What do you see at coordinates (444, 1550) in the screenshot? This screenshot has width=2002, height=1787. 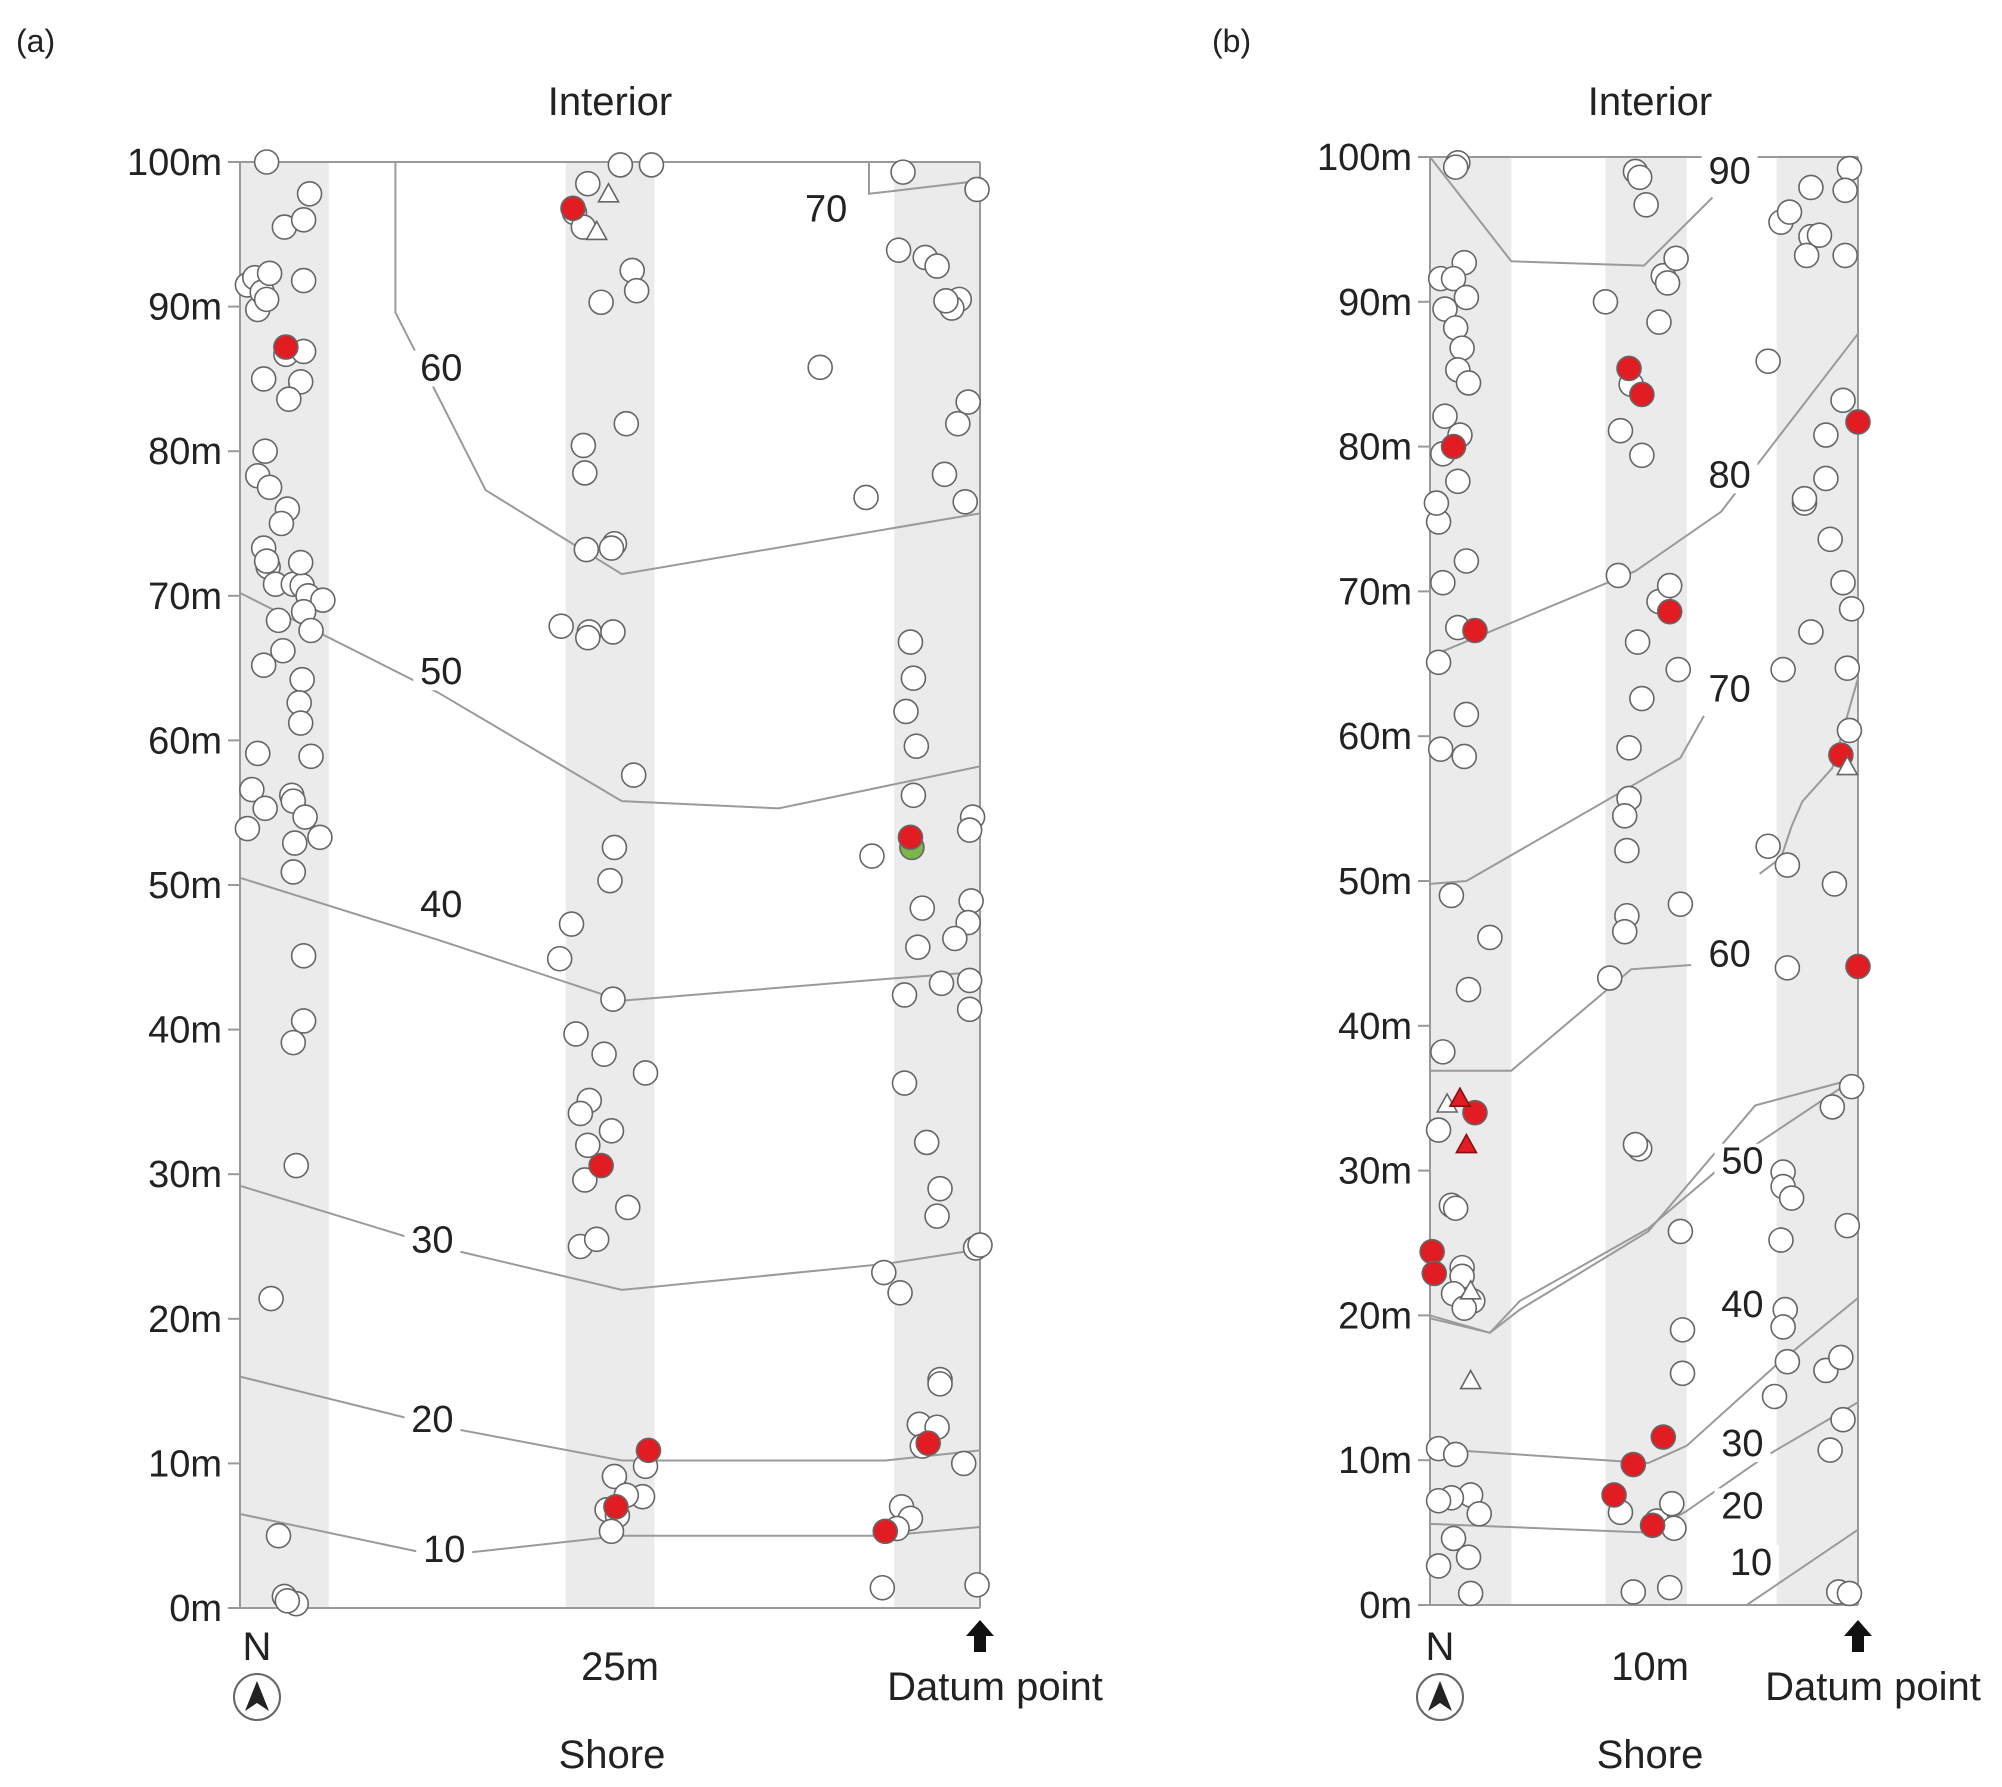 I see `contour-label: 10` at bounding box center [444, 1550].